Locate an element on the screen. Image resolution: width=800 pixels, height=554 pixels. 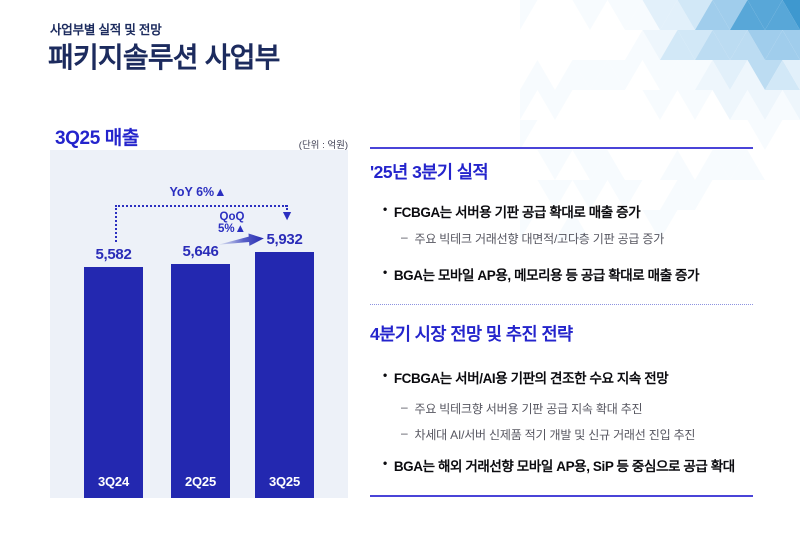
bar-3Q24: 3Q24 is located at coordinates (113, 382).